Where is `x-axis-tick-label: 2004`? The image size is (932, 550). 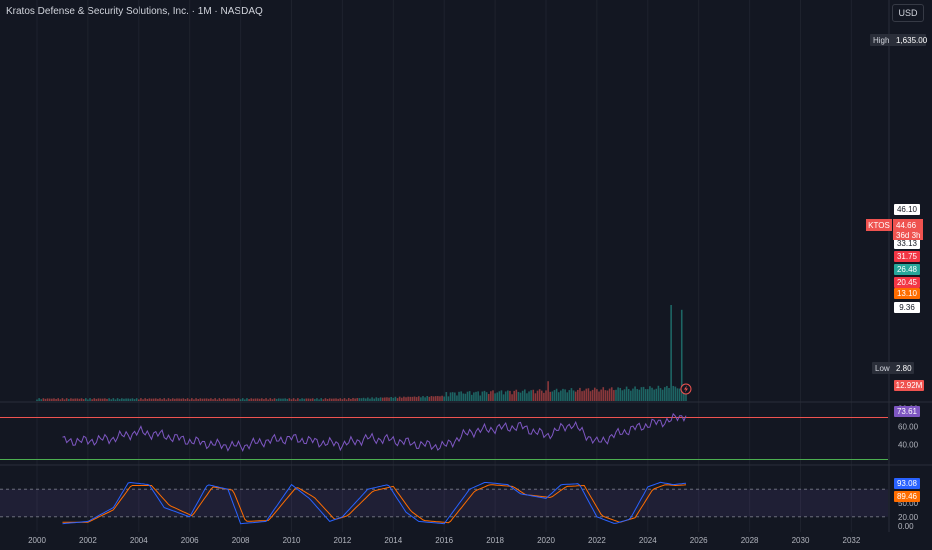 x-axis-tick-label: 2004 is located at coordinates (139, 540).